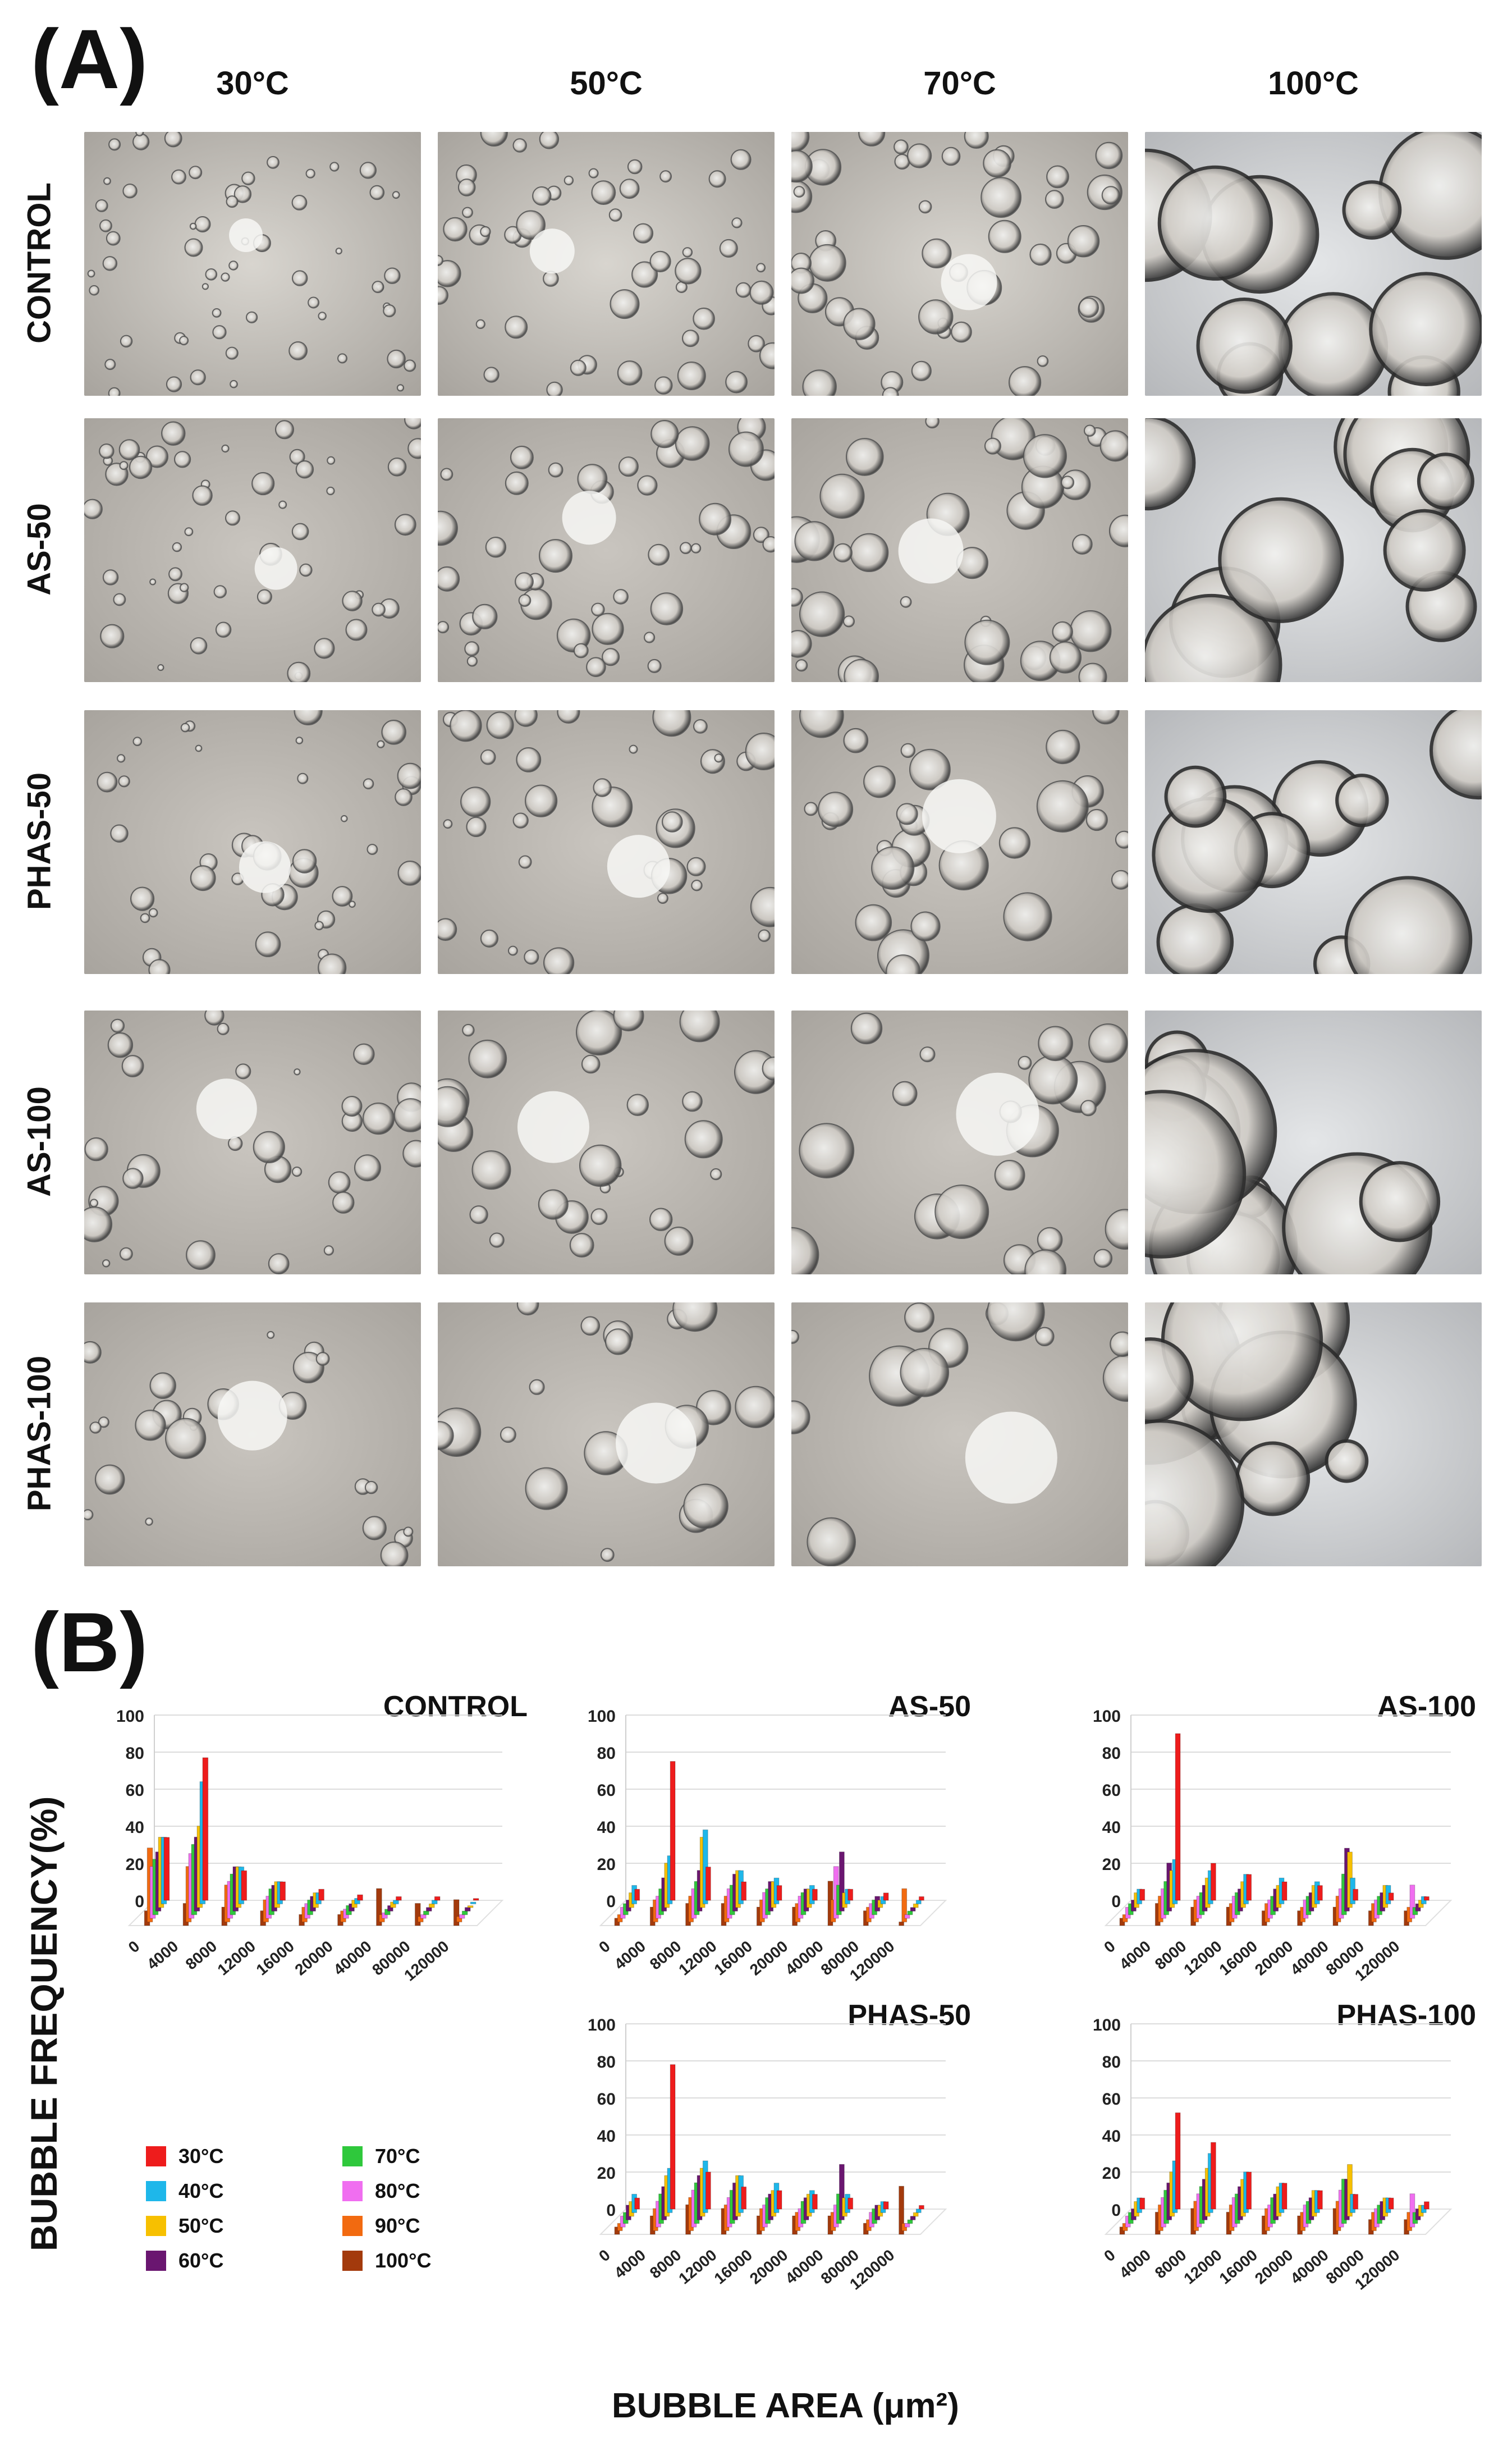 The width and height of the screenshot is (1512, 2446). I want to click on legend-item: 100°C, so click(387, 2261).